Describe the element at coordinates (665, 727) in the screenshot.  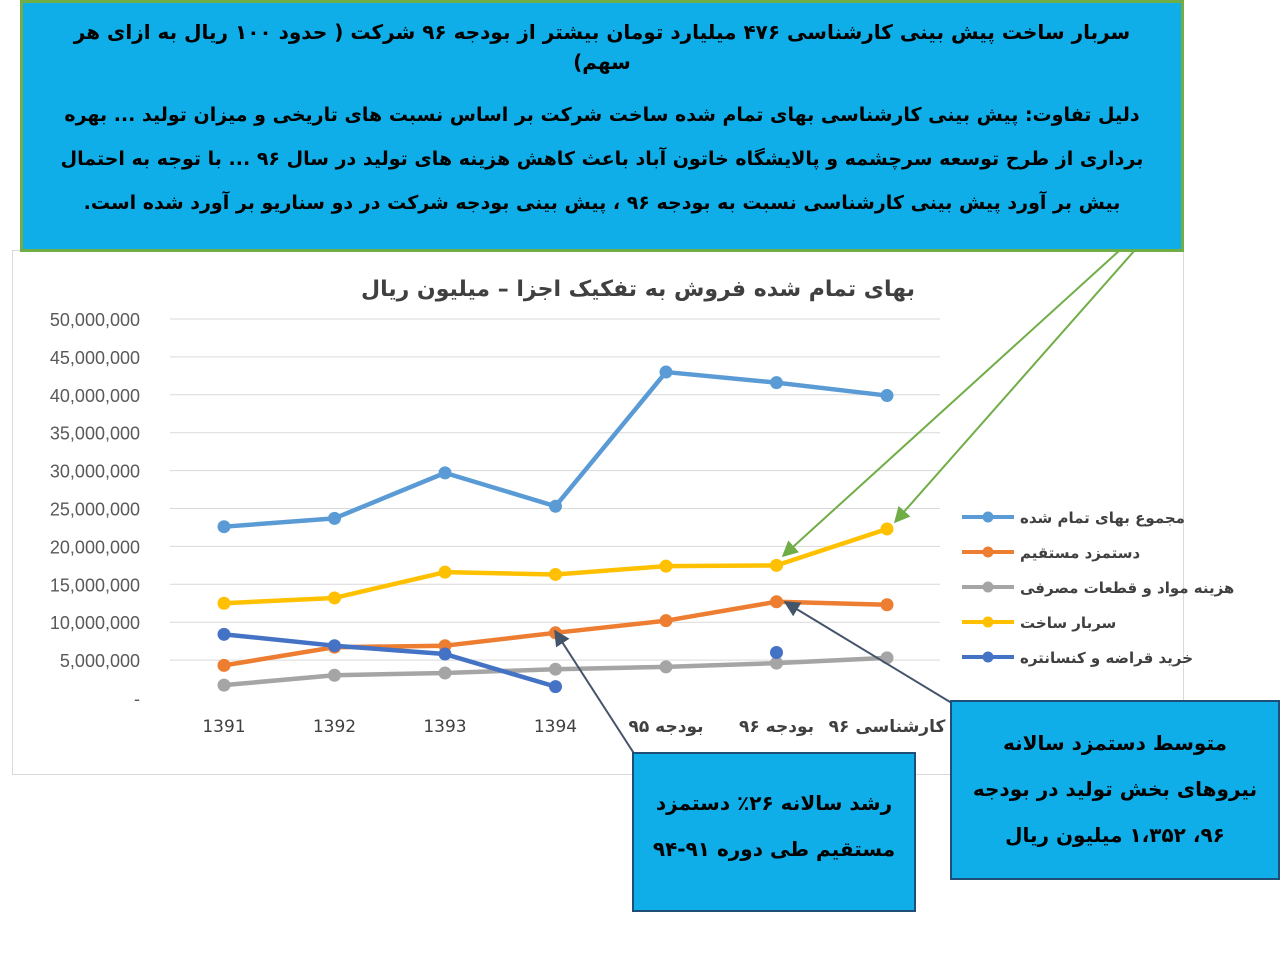
I see `x-tick-label: بودجه ۹۵` at that location.